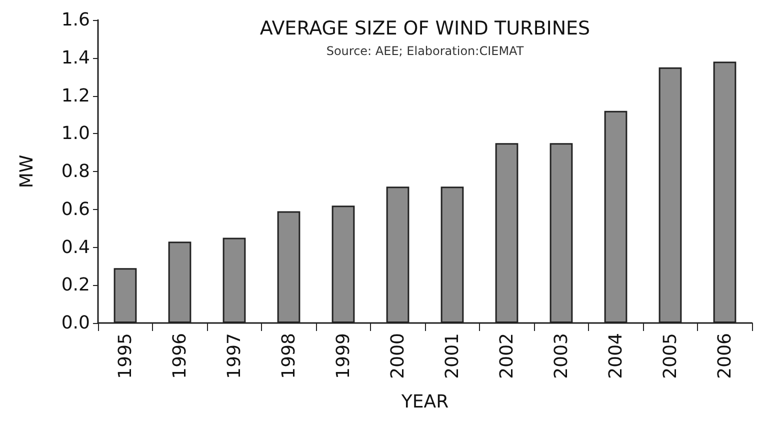  What do you see at coordinates (615, 356) in the screenshot?
I see `x-tick-label: 2004` at bounding box center [615, 356].